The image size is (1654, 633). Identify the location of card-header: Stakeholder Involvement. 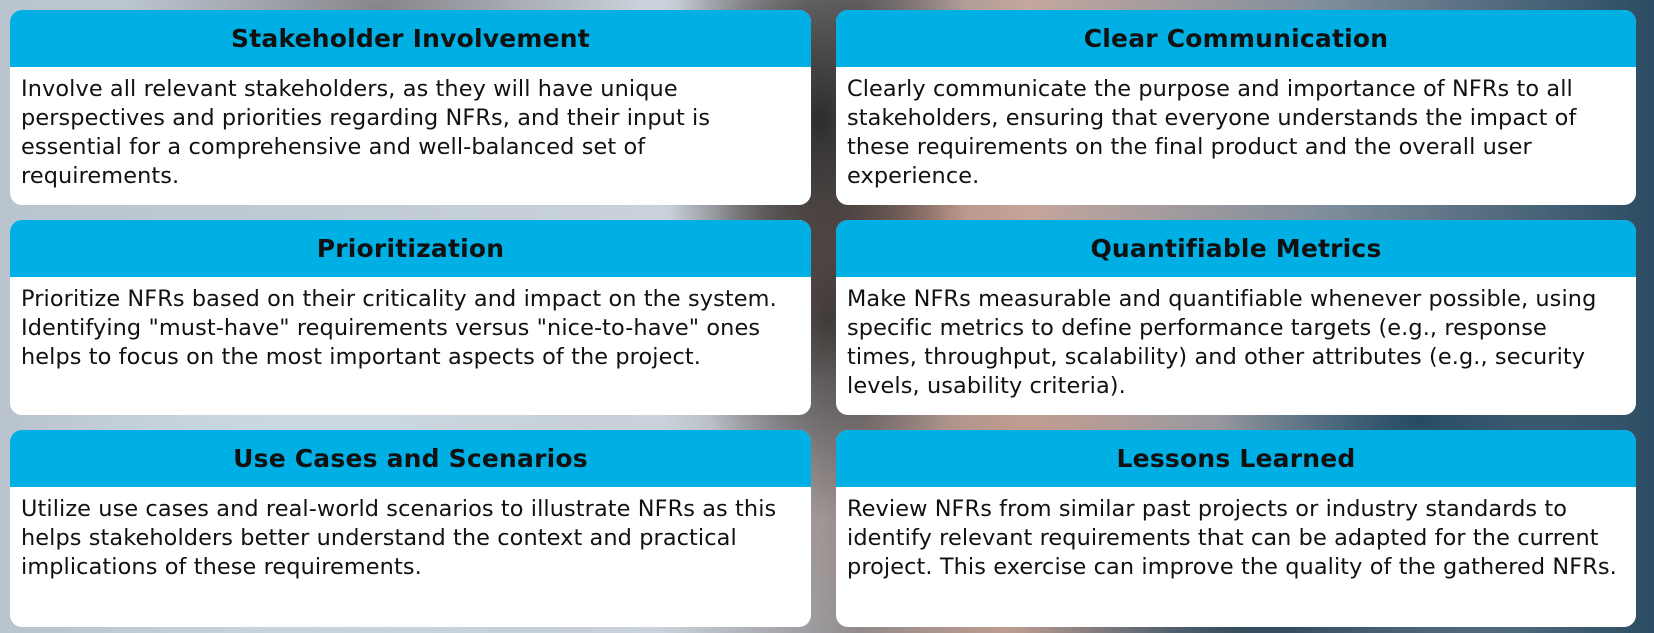
(410, 38).